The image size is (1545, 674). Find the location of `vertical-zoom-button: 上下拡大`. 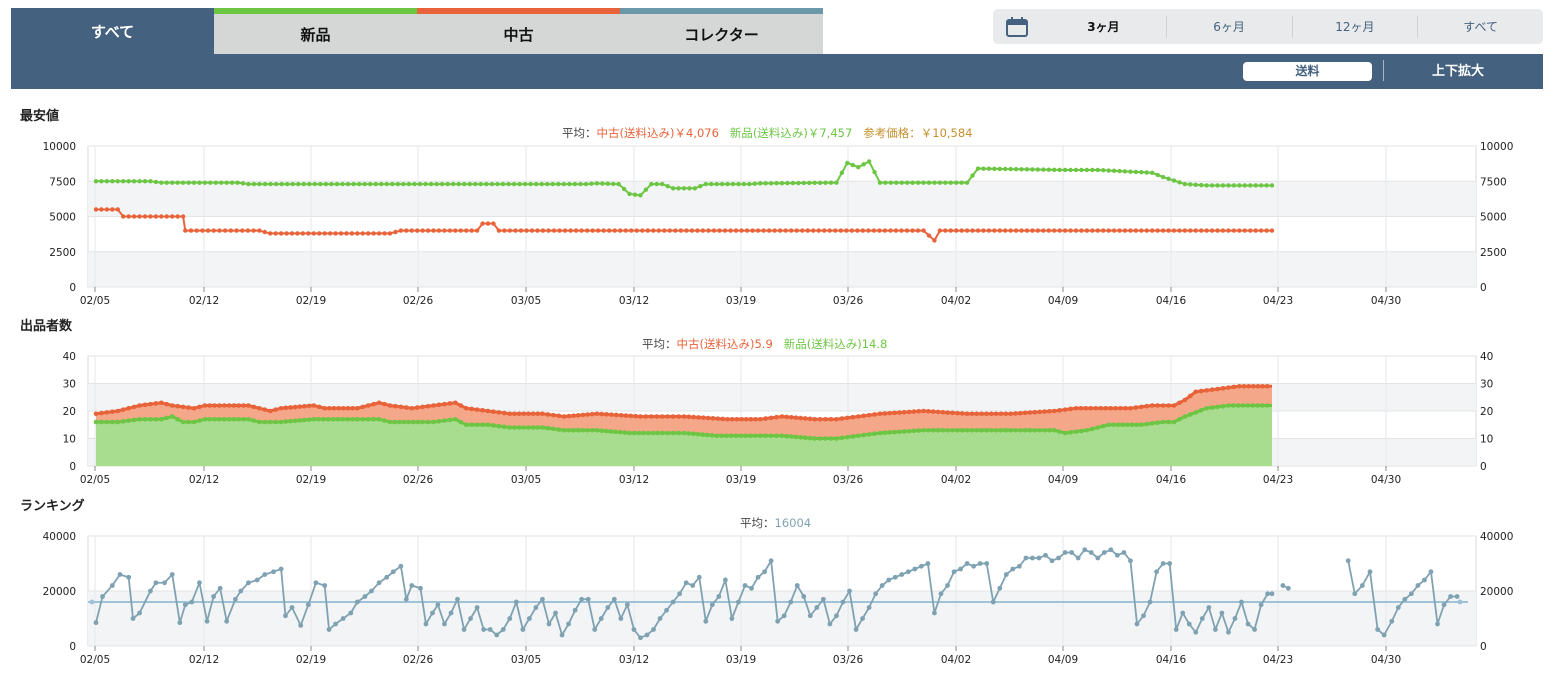

vertical-zoom-button: 上下拡大 is located at coordinates (1458, 71).